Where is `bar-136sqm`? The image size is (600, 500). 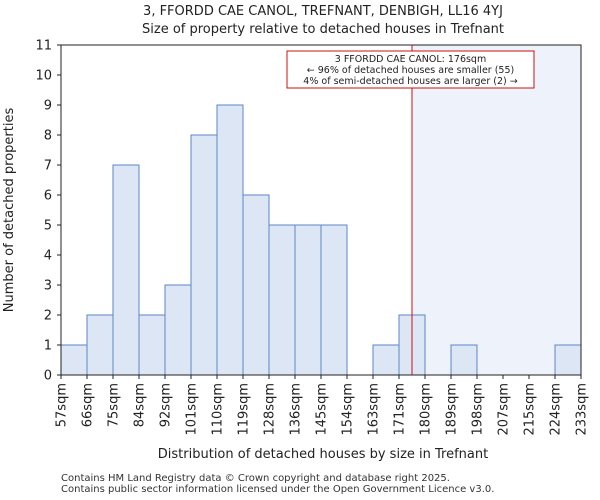 bar-136sqm is located at coordinates (308, 300).